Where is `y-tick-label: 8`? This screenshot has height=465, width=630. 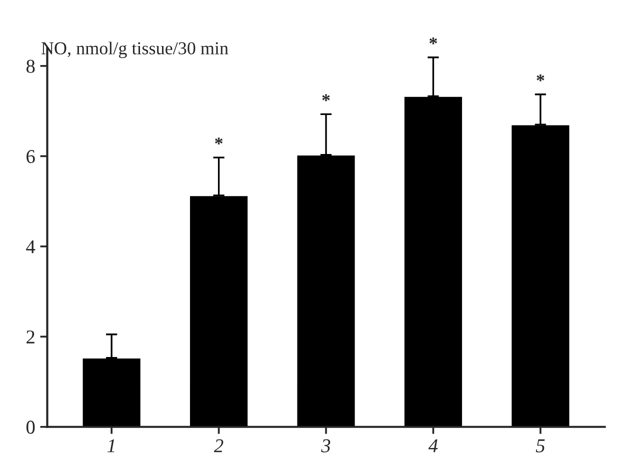 y-tick-label: 8 is located at coordinates (30, 66).